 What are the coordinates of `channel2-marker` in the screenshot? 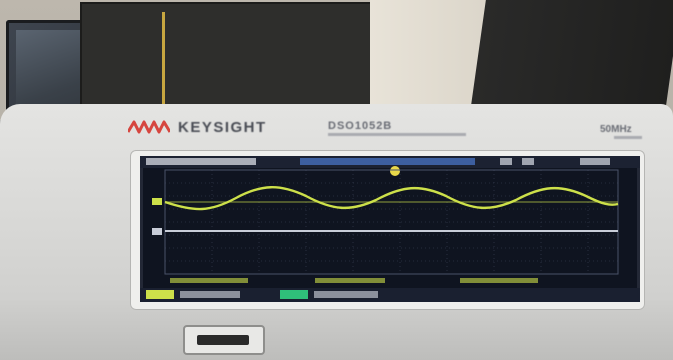 It's located at (157, 231).